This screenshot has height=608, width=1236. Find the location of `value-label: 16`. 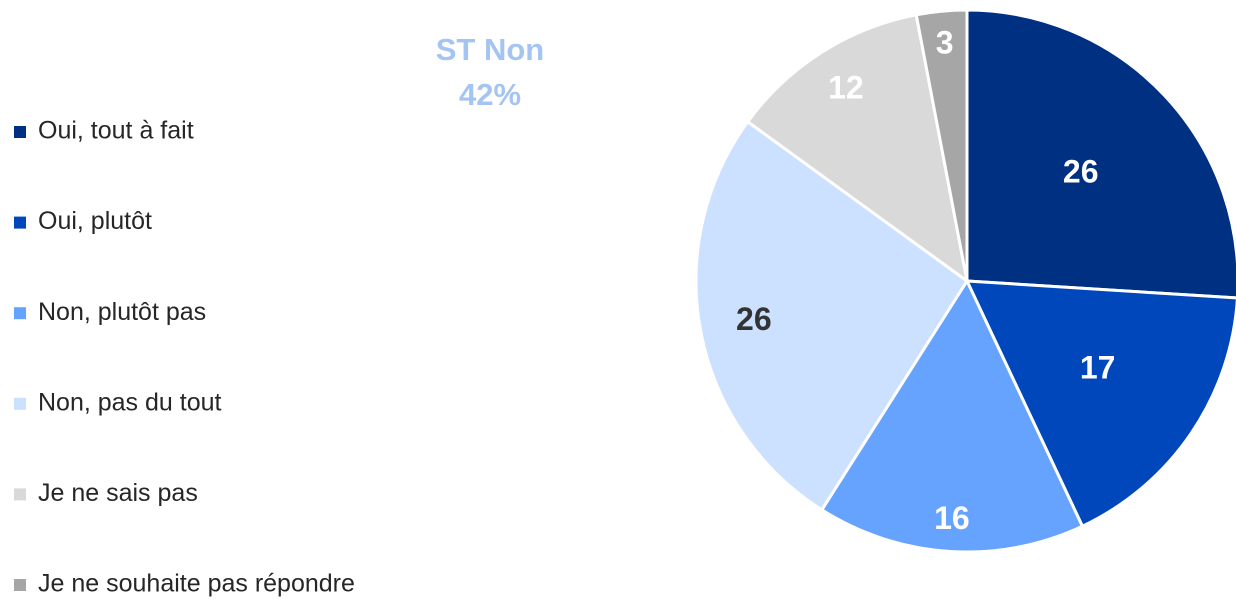

value-label: 16 is located at coordinates (952, 518).